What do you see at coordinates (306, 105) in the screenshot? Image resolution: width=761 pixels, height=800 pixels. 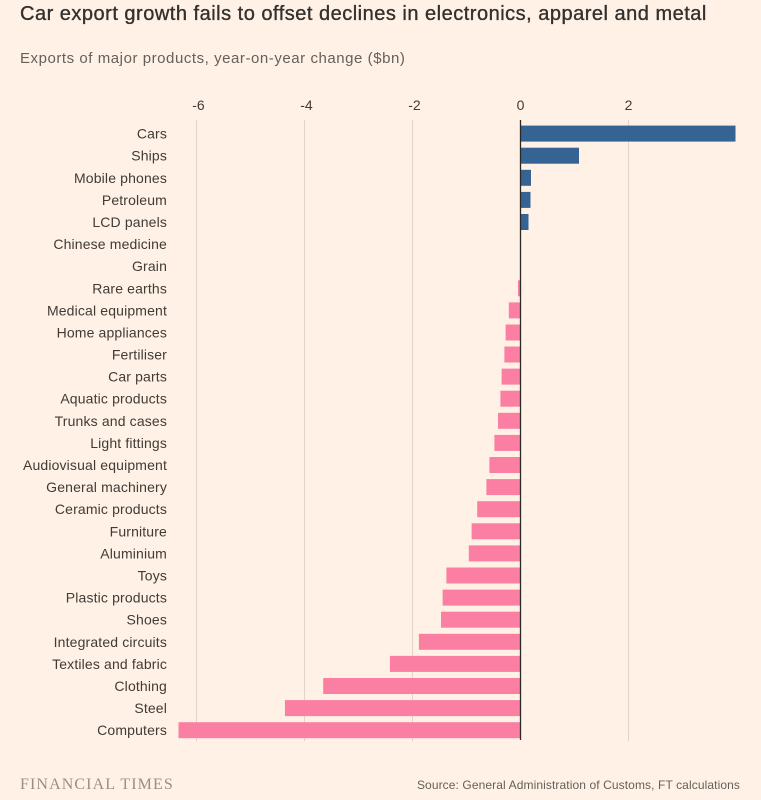 I see `svg-text: -4` at bounding box center [306, 105].